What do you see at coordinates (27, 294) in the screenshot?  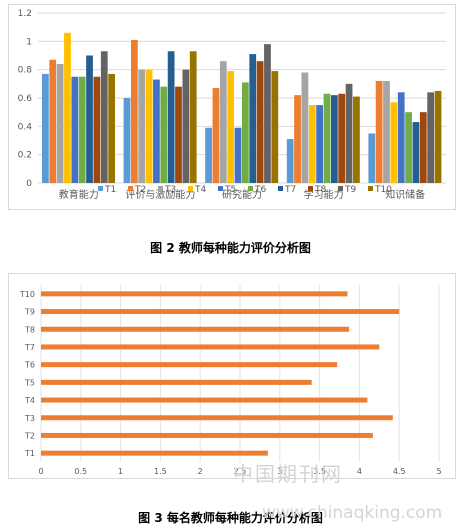 I see `y-category-label: T10` at bounding box center [27, 294].